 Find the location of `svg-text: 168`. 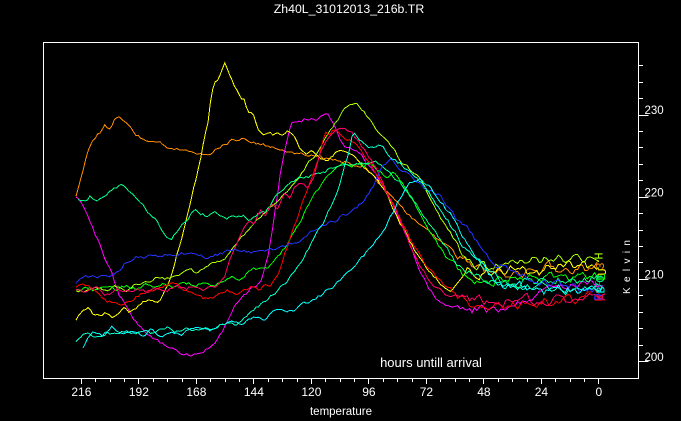

svg-text: 168 is located at coordinates (196, 392).